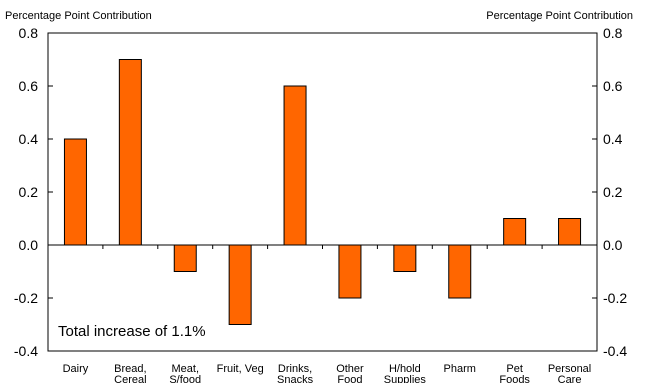  Describe the element at coordinates (514, 378) in the screenshot. I see `category-label: Foods` at that location.